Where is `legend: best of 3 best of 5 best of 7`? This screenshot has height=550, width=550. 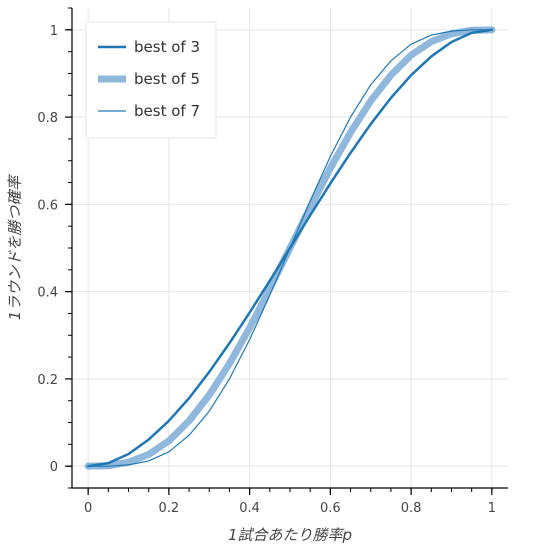
legend: best of 3 best of 5 best of 7 is located at coordinates (151, 80).